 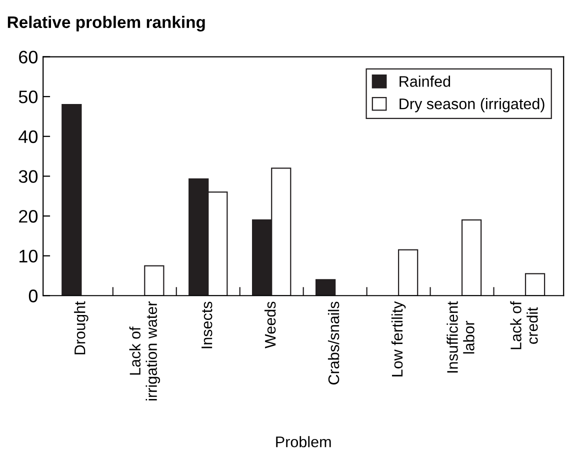 What do you see at coordinates (81, 327) in the screenshot?
I see `x-tick-label: Drought` at bounding box center [81, 327].